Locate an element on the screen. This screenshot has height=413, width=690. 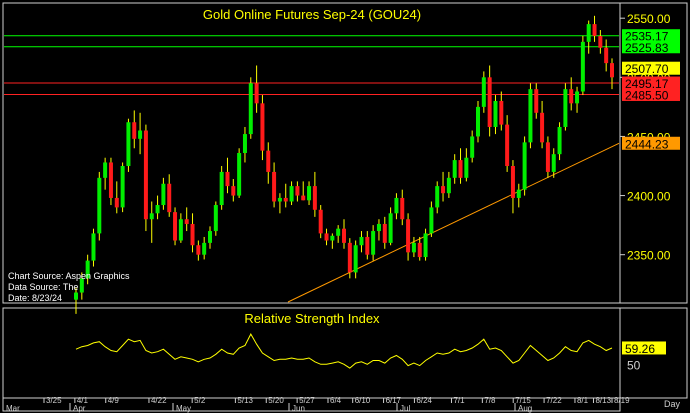
month-label: Mar is located at coordinates (13, 408).